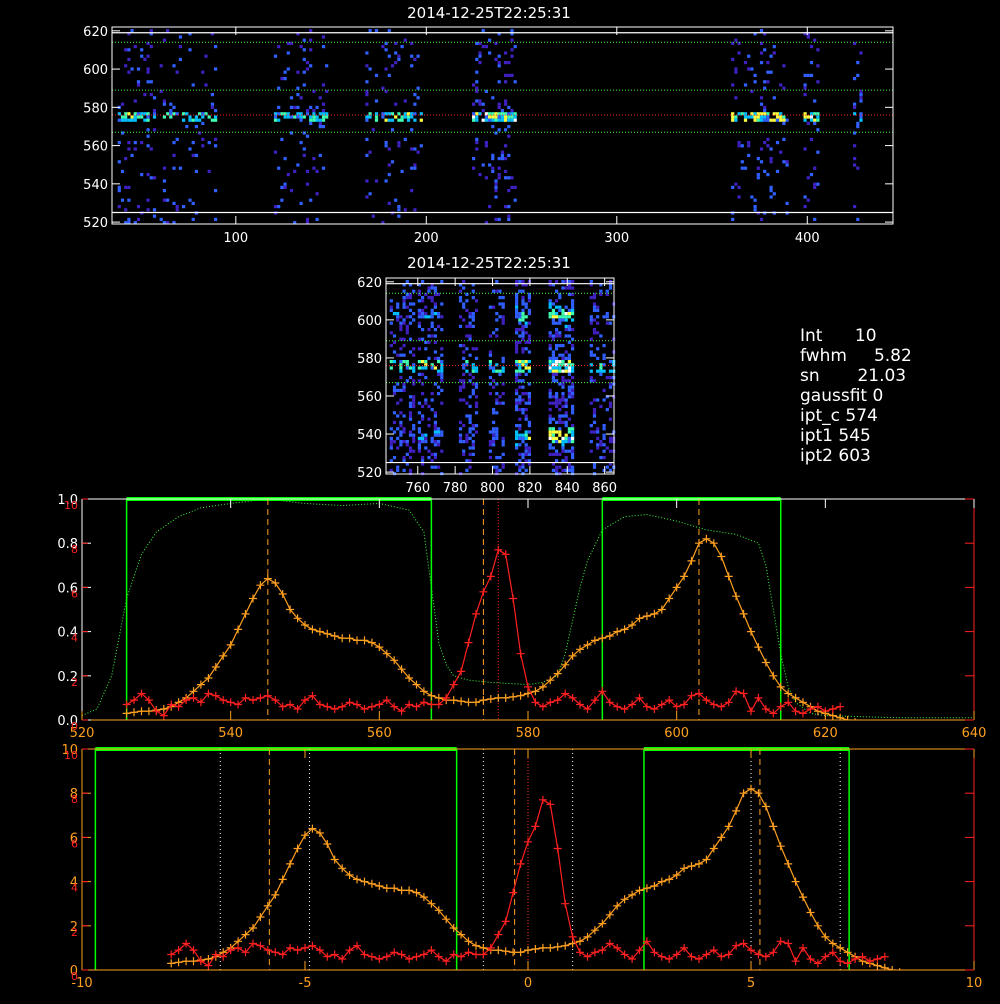 The height and width of the screenshot is (1004, 1000). What do you see at coordinates (835, 436) in the screenshot?
I see `info-line-ipt1: ipt1 545` at bounding box center [835, 436].